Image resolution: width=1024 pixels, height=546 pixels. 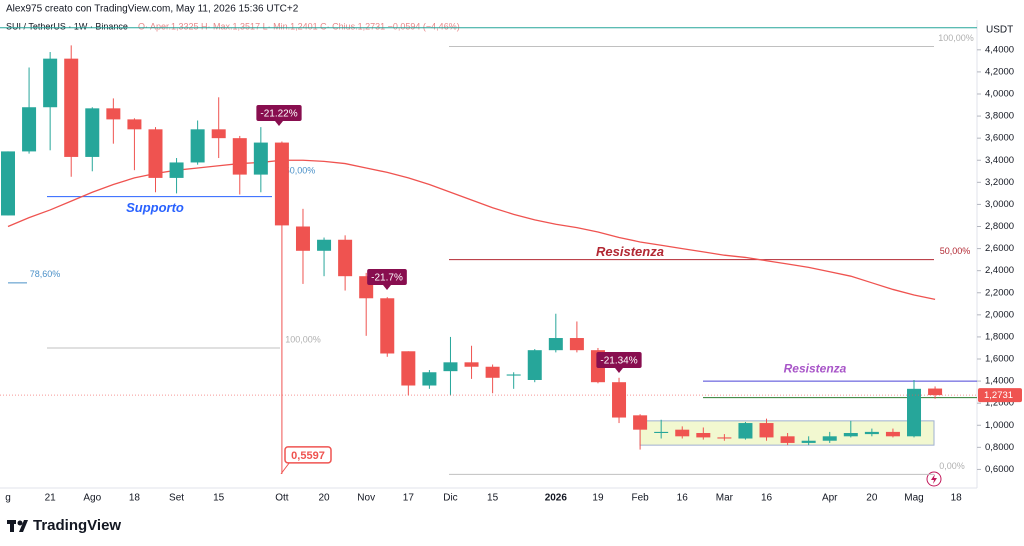 I want to click on y-unit: USDT, so click(x=999, y=30).